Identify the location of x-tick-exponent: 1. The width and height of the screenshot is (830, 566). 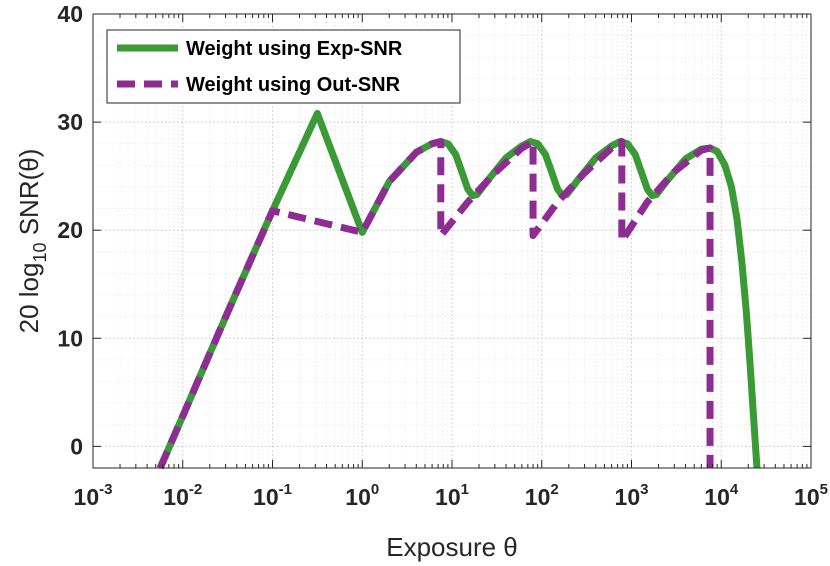
(465, 489).